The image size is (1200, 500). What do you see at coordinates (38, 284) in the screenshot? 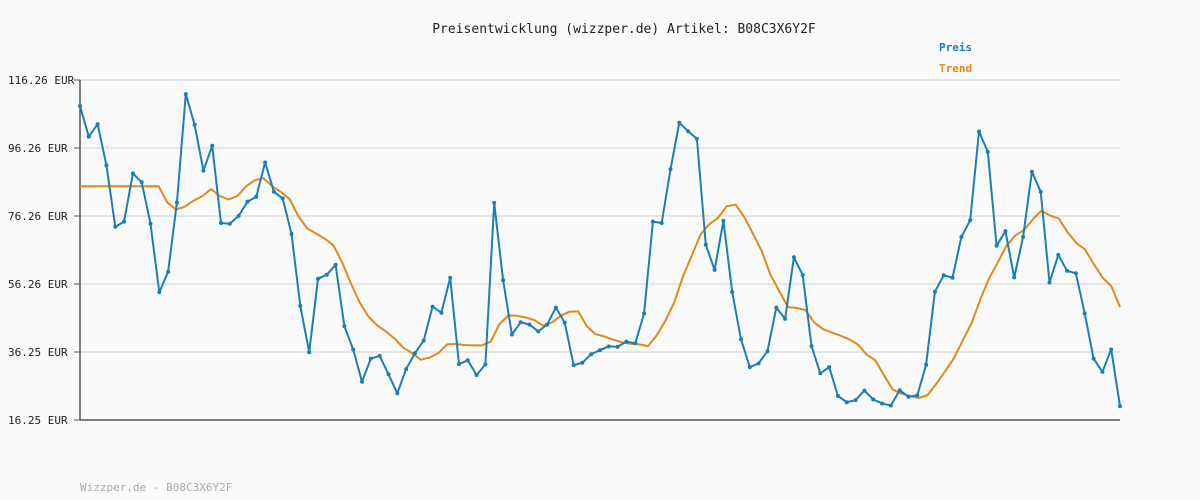
I see `y-tick-label: 56.26 EUR` at bounding box center [38, 284].